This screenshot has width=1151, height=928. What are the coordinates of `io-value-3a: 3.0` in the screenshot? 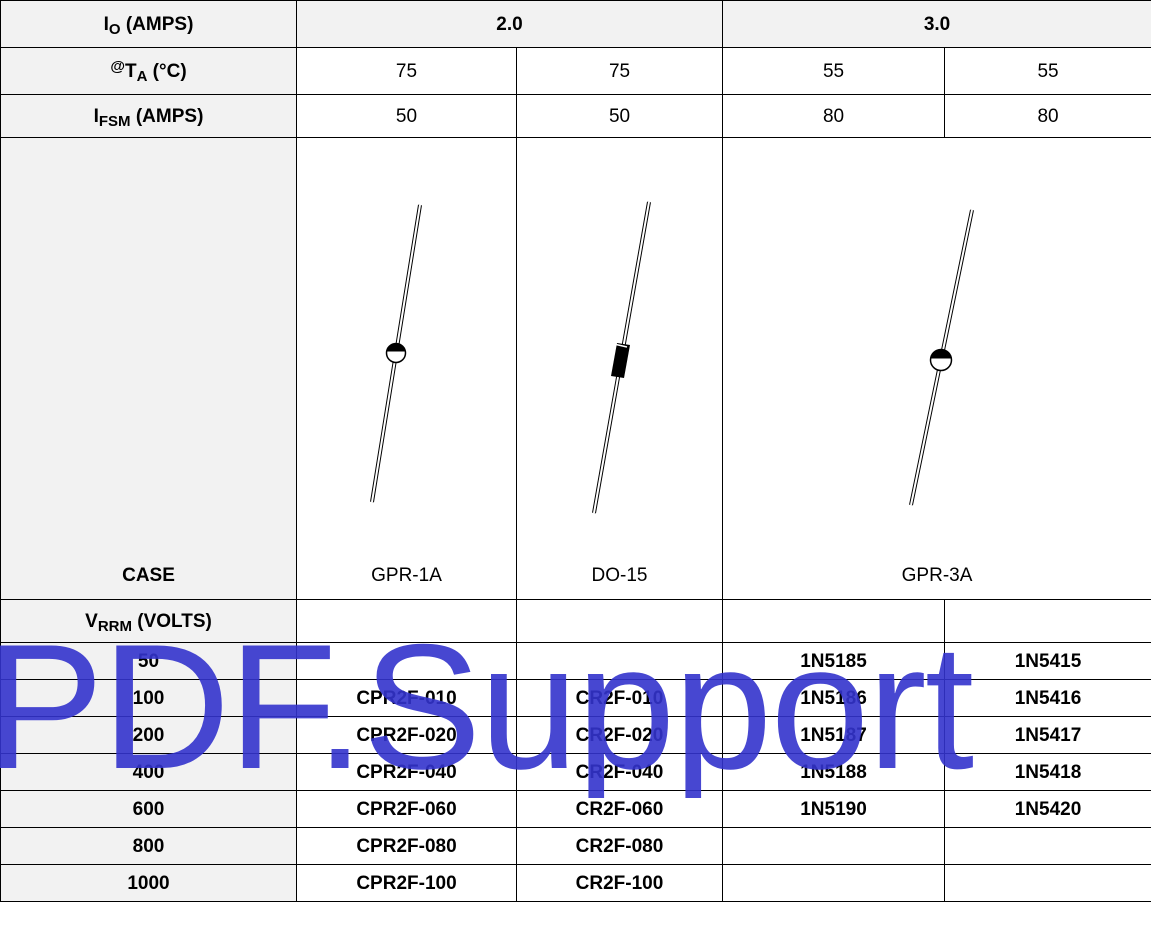 It's located at (936, 24).